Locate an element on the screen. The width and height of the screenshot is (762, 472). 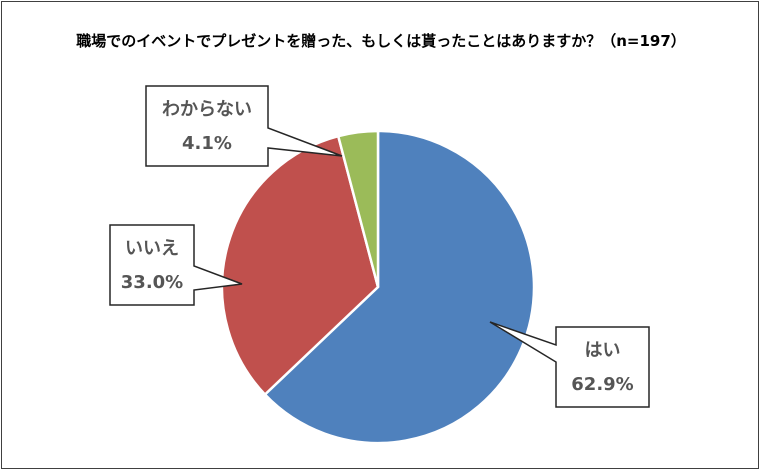
callout-2: いいえ 33.0% is located at coordinates (176, 265).